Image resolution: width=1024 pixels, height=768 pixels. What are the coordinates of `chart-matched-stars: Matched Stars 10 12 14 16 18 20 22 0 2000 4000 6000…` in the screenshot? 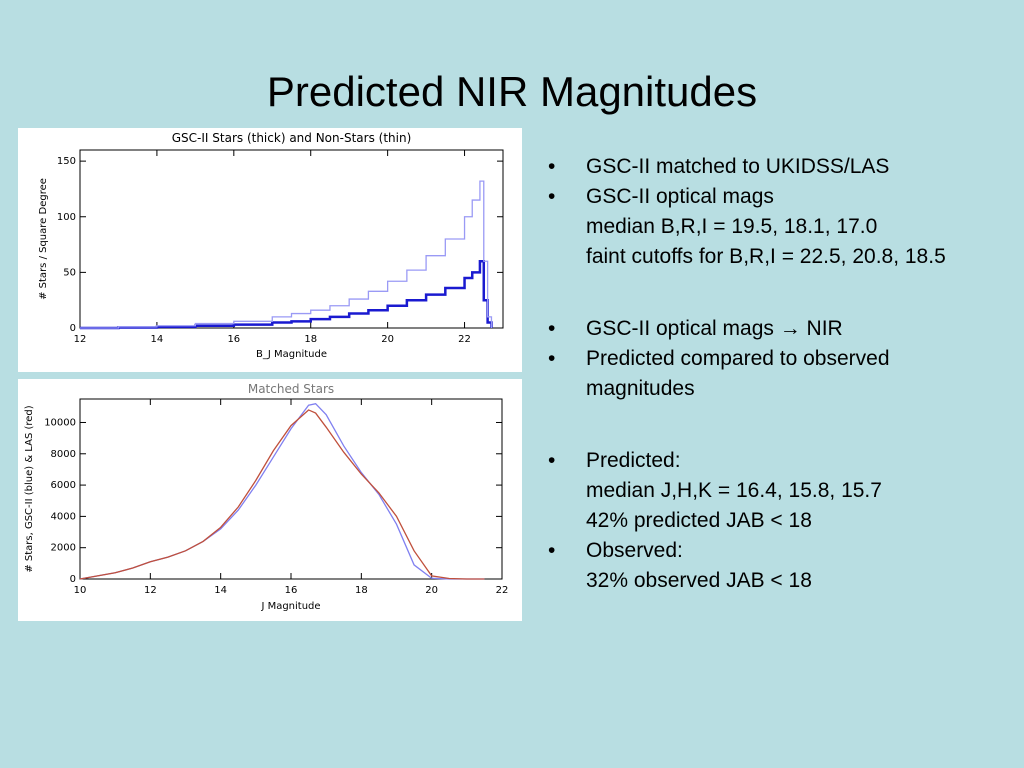 It's located at (266, 497).